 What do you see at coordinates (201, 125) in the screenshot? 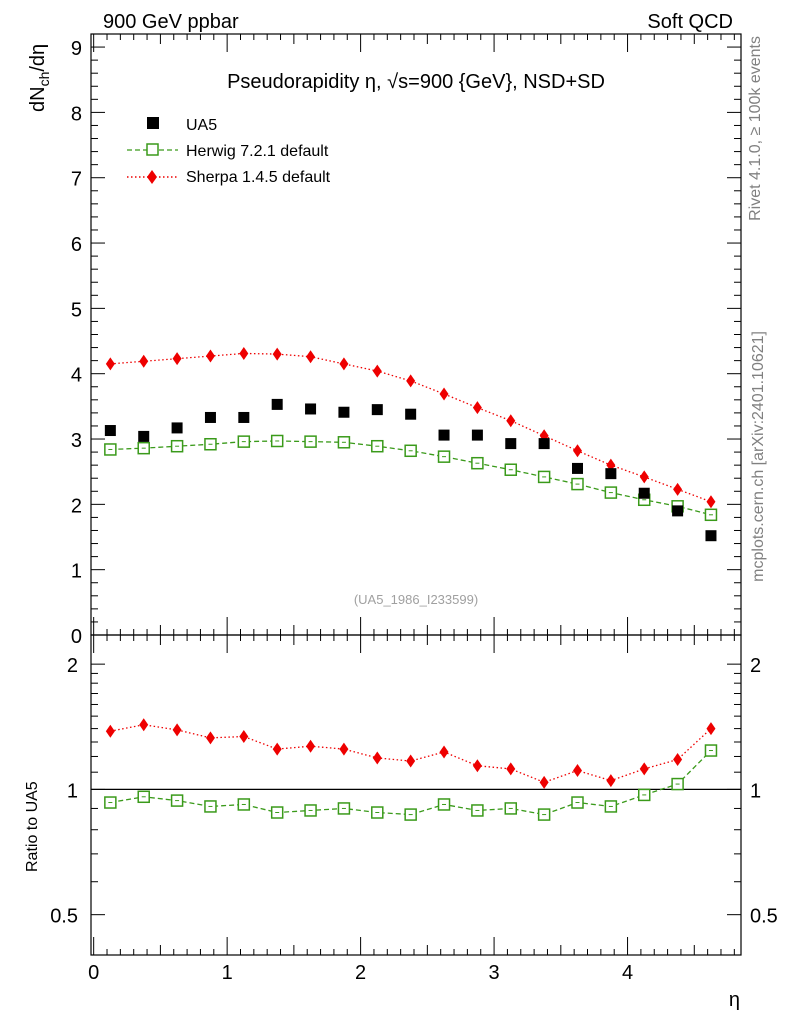
I see `legend-label-ua5: UA5` at bounding box center [201, 125].